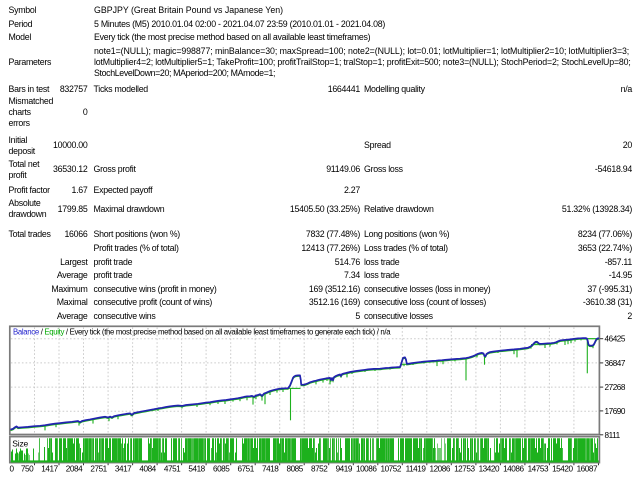 The height and width of the screenshot is (480, 640). Describe the element at coordinates (489, 468) in the screenshot. I see `svg-text: 13420` at that location.